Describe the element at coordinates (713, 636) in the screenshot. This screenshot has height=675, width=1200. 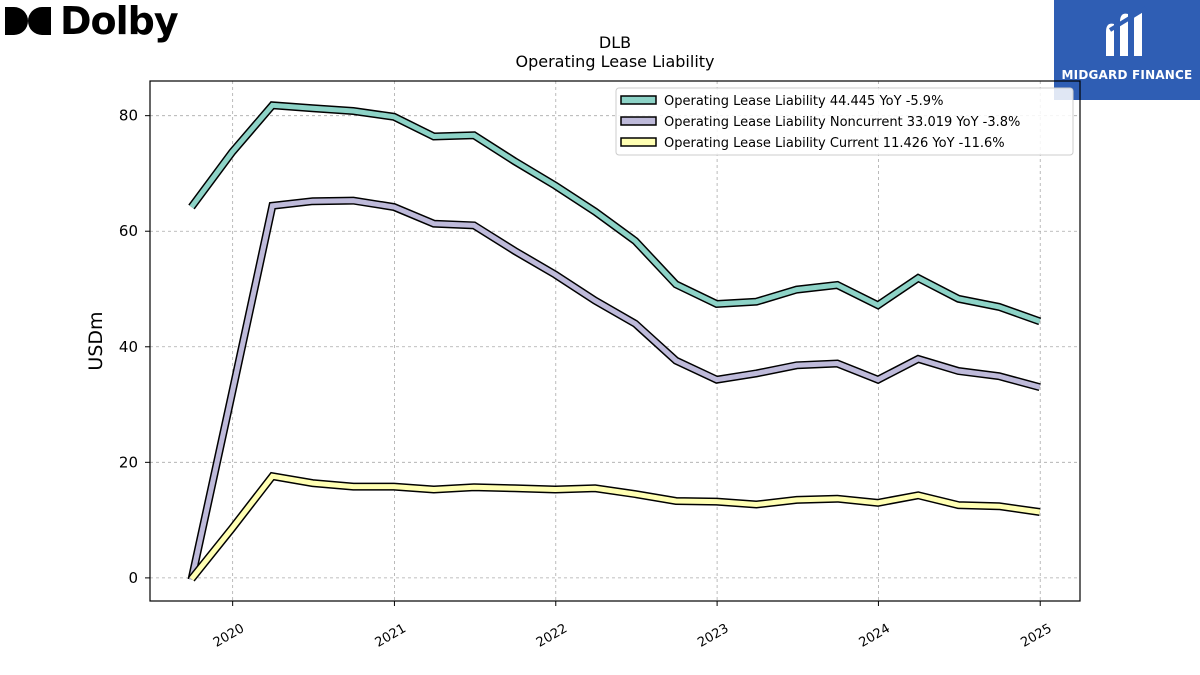
I see `x-tick-label: 2023` at that location.